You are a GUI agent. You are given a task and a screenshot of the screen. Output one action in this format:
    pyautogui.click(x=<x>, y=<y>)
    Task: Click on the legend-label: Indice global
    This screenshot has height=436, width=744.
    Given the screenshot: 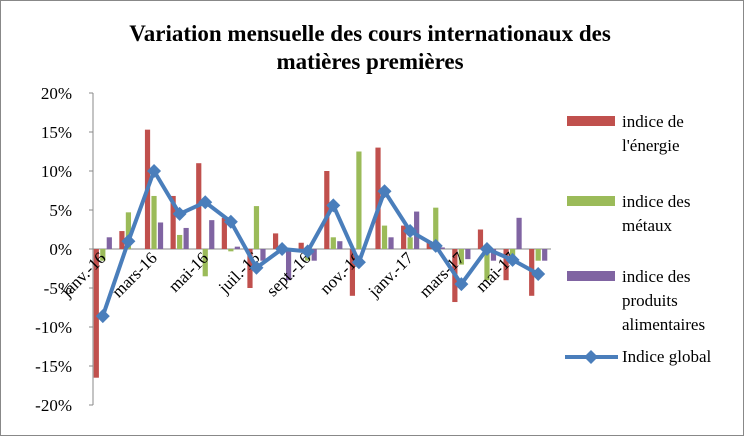 What is the action you would take?
    pyautogui.click(x=667, y=356)
    